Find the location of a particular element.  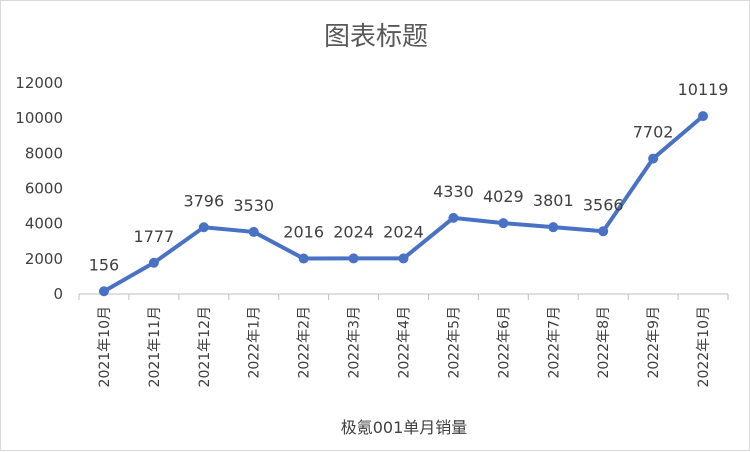

x-tick-label: 2022年10月 is located at coordinates (704, 346).